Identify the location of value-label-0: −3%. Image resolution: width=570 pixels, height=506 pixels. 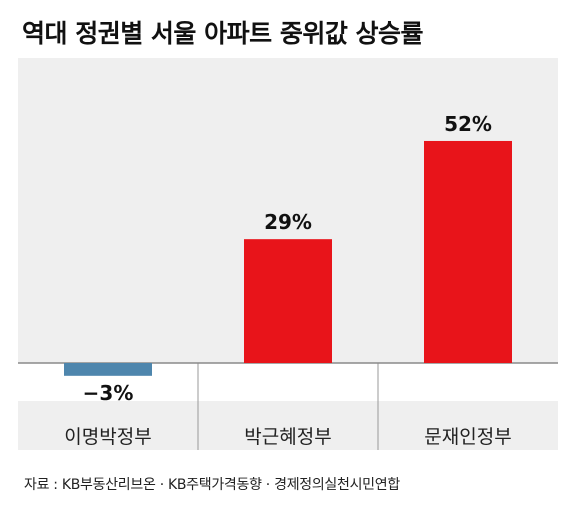
(108, 393).